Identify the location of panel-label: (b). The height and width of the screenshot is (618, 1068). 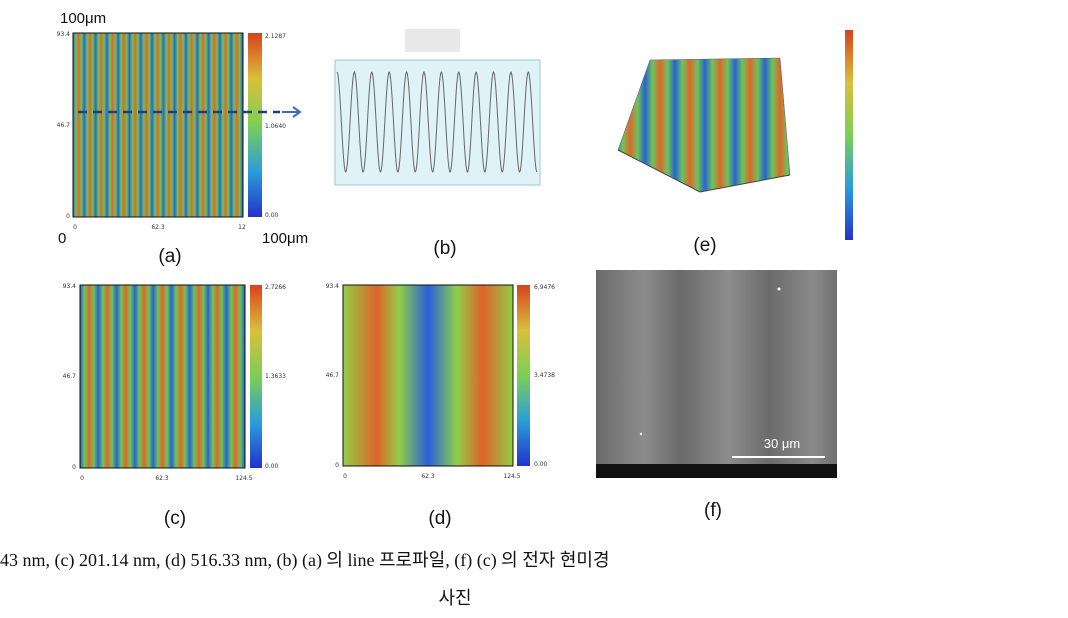
(444, 248).